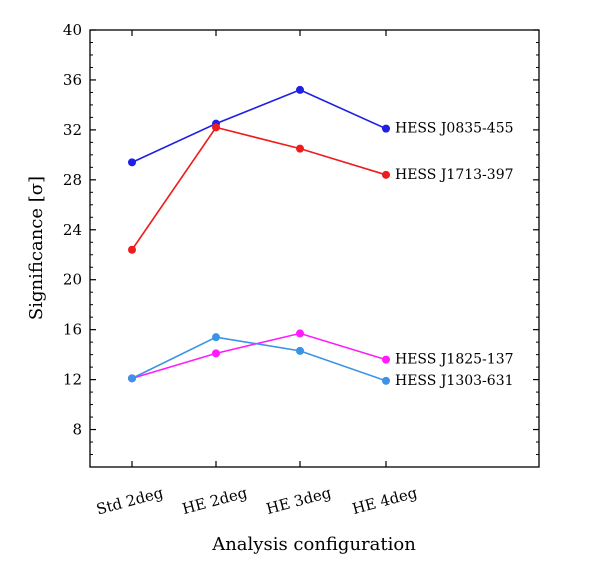 Image resolution: width=598 pixels, height=562 pixels. Describe the element at coordinates (313, 544) in the screenshot. I see `x-axis-title: Analysis configuration` at that location.